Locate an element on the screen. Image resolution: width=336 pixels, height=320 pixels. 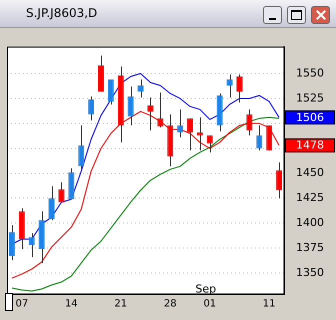
x-tick-label: 14 is located at coordinates (71, 304).